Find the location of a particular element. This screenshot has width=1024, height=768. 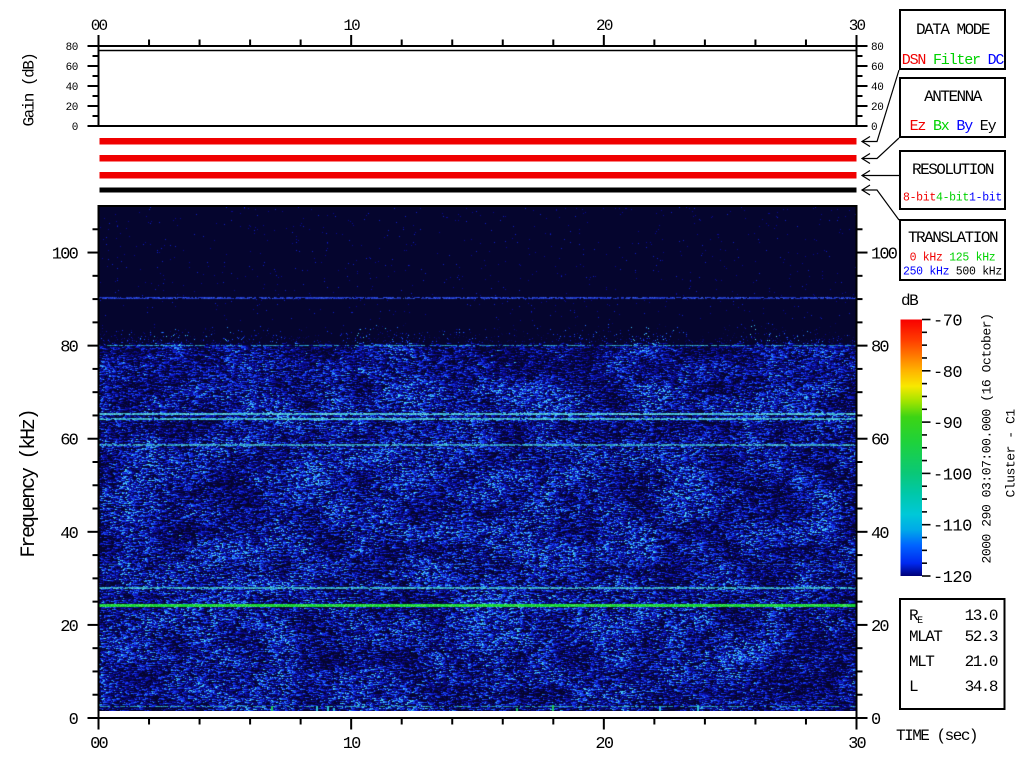

legend-box-items: Ez Bx By Ey is located at coordinates (953, 126).